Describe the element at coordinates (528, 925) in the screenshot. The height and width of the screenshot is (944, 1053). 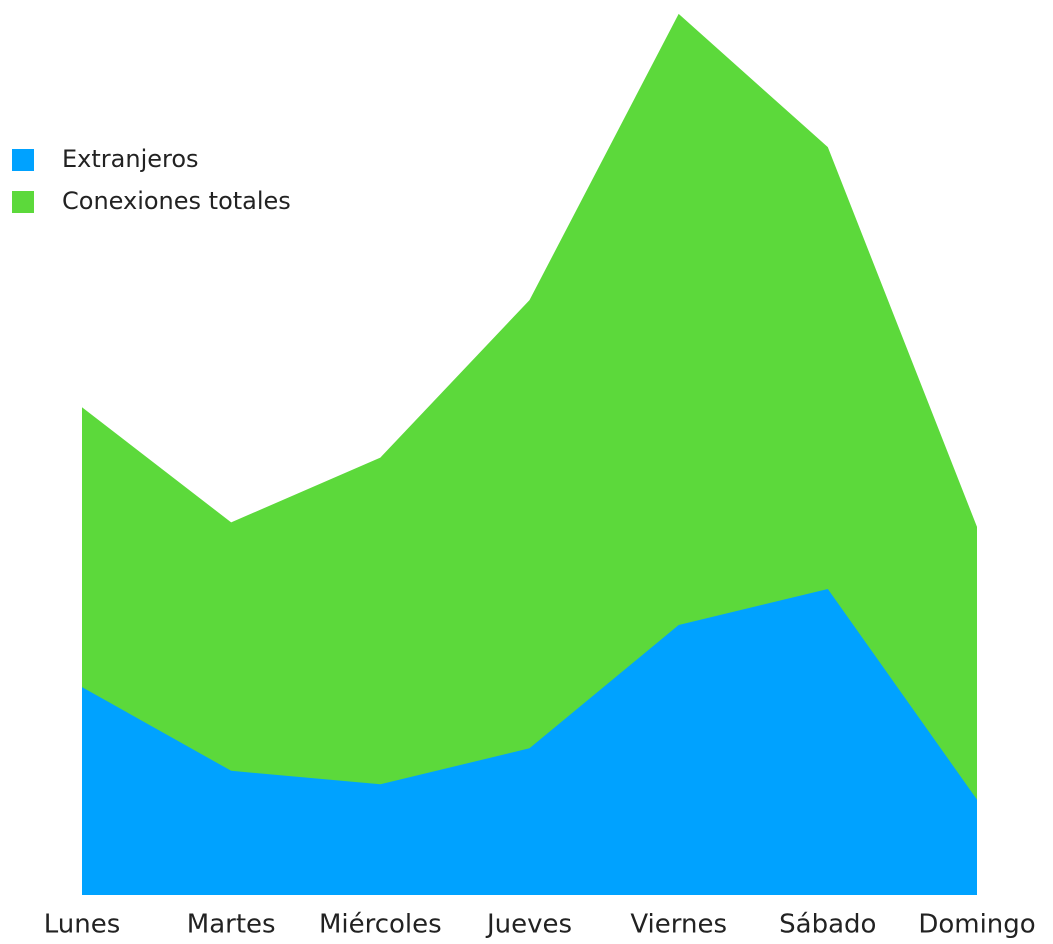
I see `x-tick-label: Jueves` at that location.